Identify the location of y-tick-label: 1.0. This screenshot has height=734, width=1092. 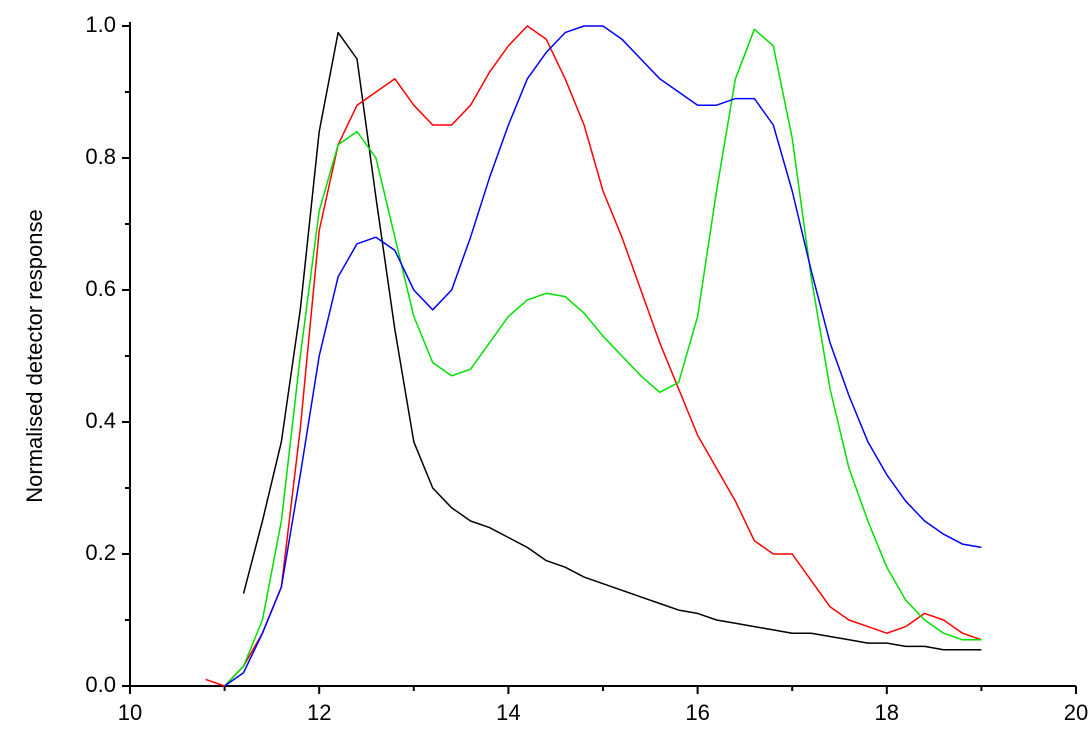
(100, 24).